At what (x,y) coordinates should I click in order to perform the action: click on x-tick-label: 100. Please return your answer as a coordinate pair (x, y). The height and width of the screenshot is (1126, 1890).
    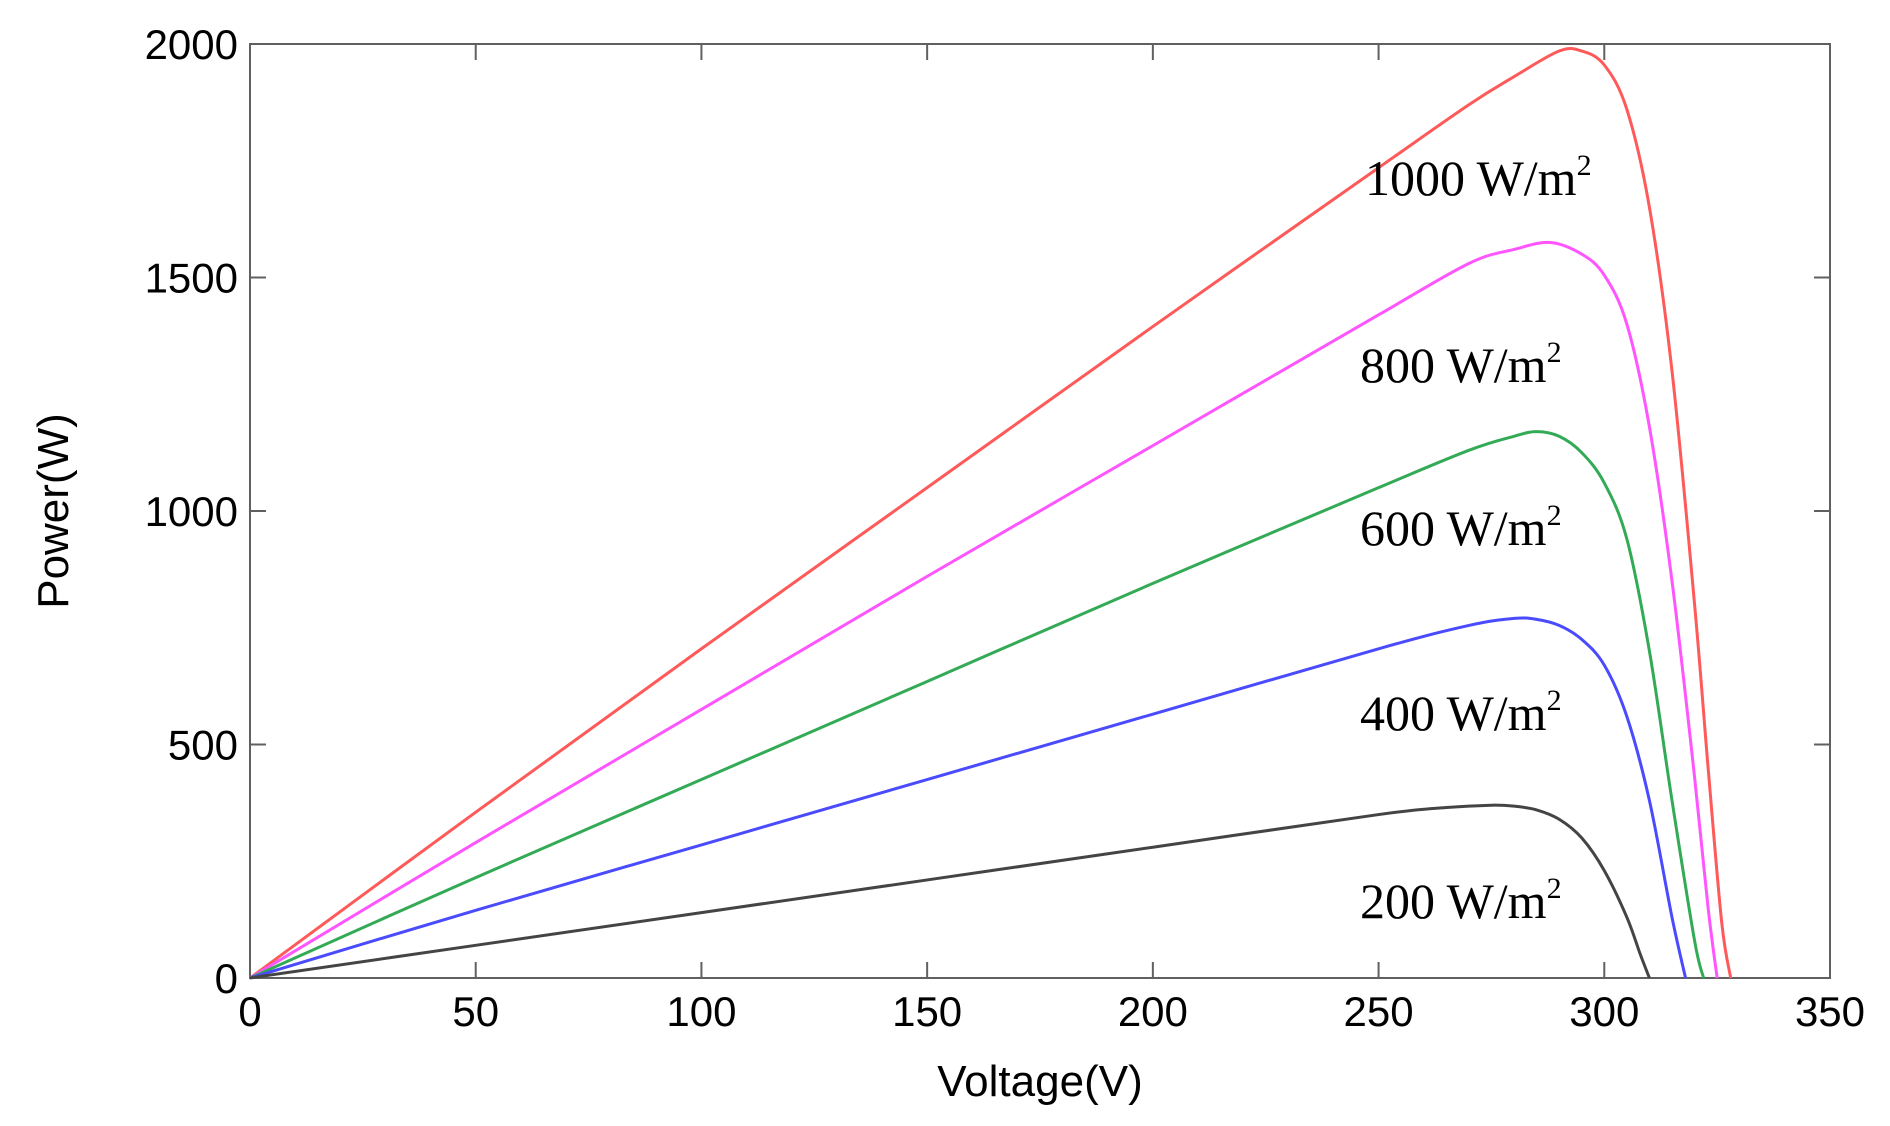
    Looking at the image, I should click on (701, 1011).